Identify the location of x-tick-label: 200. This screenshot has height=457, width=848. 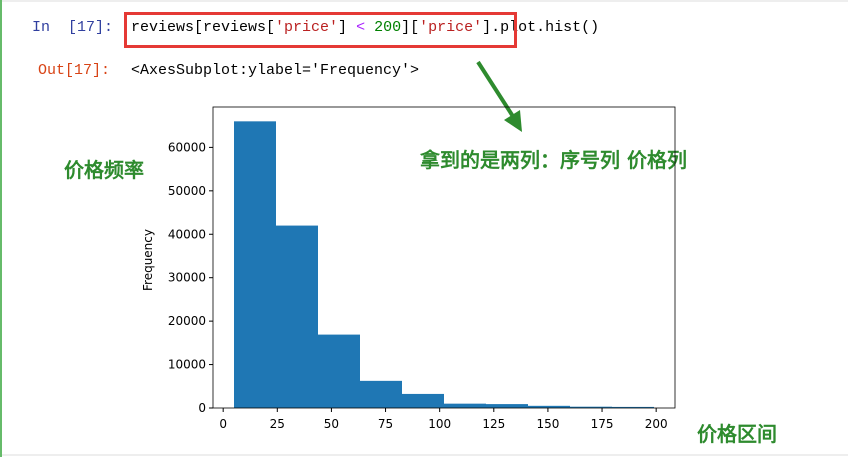
(656, 424).